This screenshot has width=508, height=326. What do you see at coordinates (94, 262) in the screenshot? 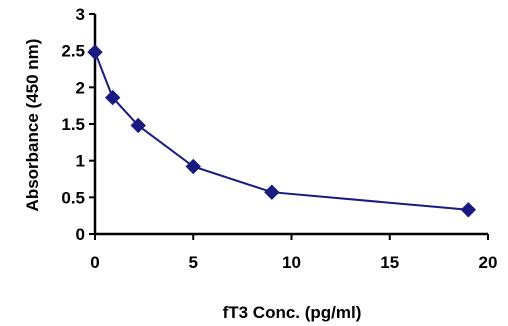
I see `x-tick-label: 0` at bounding box center [94, 262].